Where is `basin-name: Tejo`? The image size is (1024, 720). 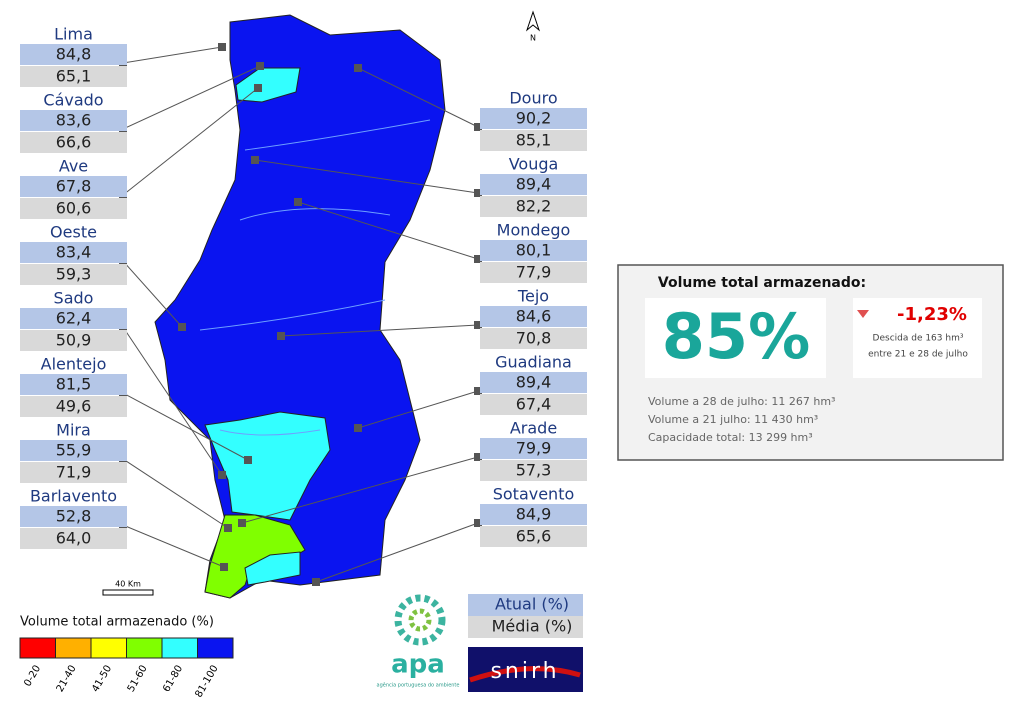
basin-name: Tejo is located at coordinates (533, 296).